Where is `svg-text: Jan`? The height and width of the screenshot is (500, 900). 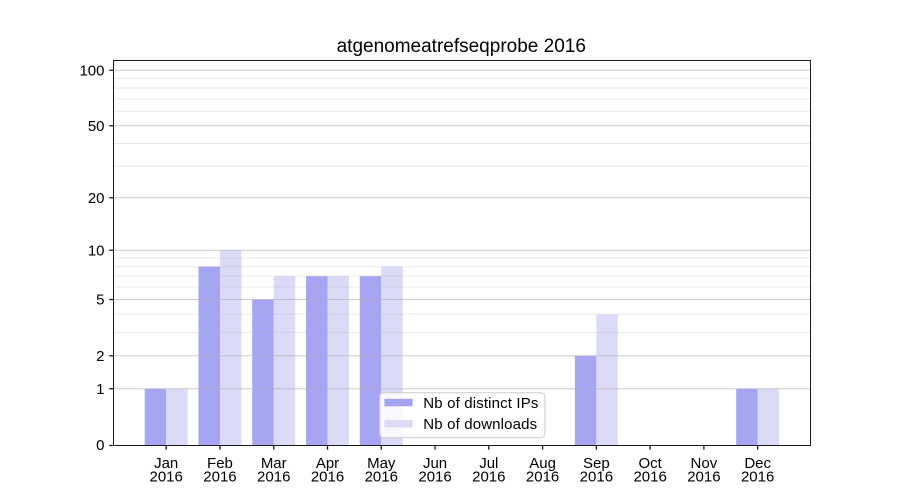 svg-text: Jan is located at coordinates (166, 463).